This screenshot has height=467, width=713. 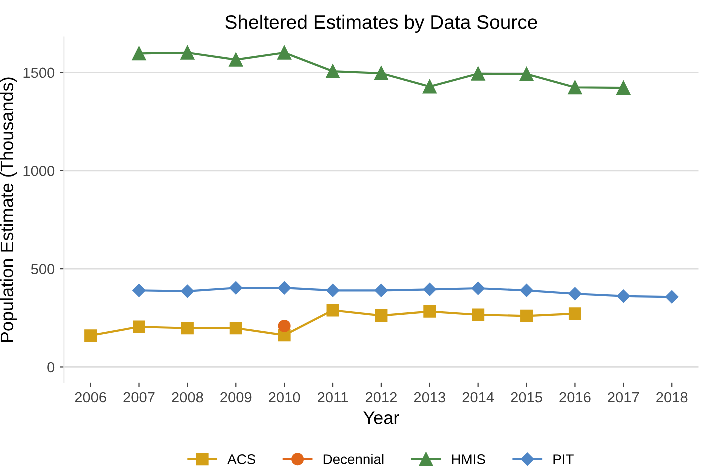 What do you see at coordinates (39, 171) in the screenshot?
I see `y-tick-label: 1000` at bounding box center [39, 171].